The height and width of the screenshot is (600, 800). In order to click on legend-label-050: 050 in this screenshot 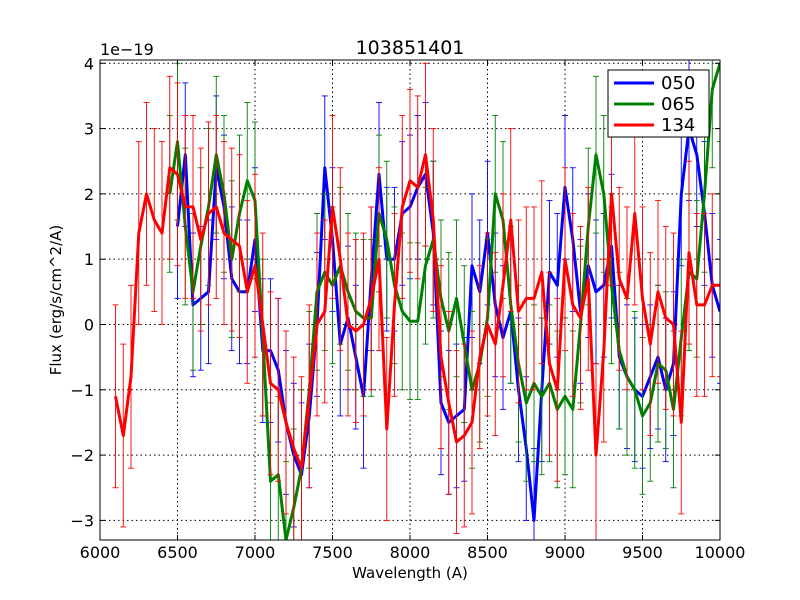, I will do `click(678, 83)`.